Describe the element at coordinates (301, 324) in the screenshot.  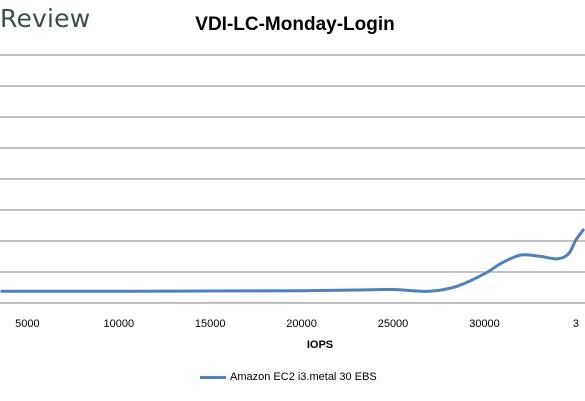
I see `x-tick-label: 20000` at that location.